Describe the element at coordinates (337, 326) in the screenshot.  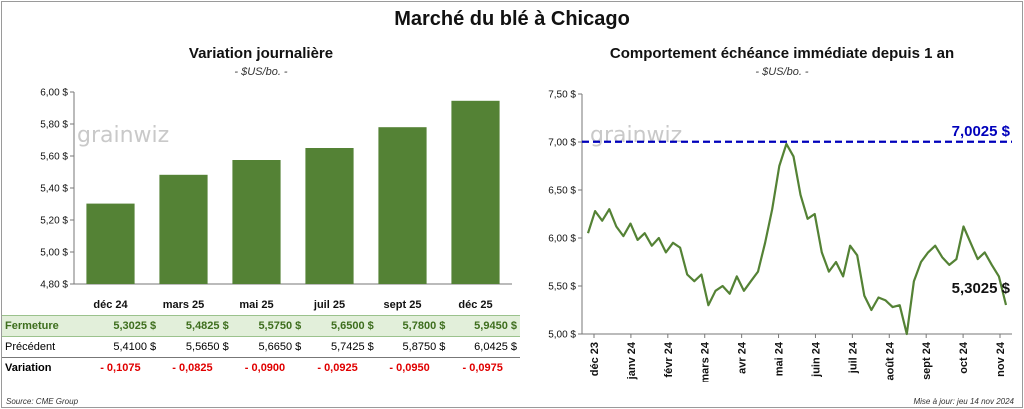
I see `cell-close-3: 5,6500 $` at that location.